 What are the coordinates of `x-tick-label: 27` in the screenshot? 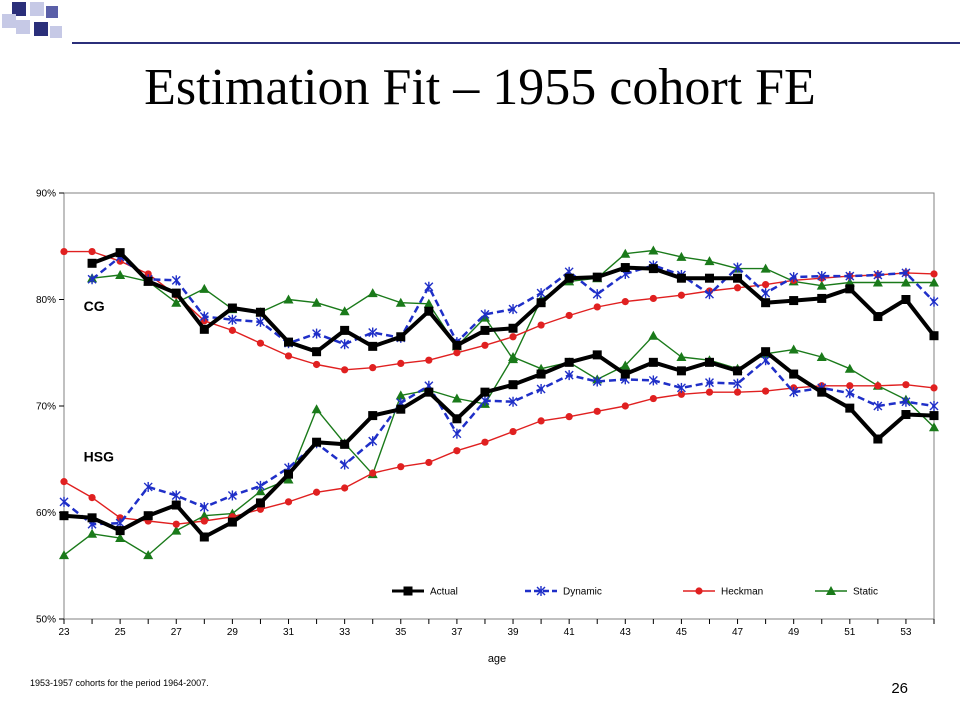 It's located at (177, 632).